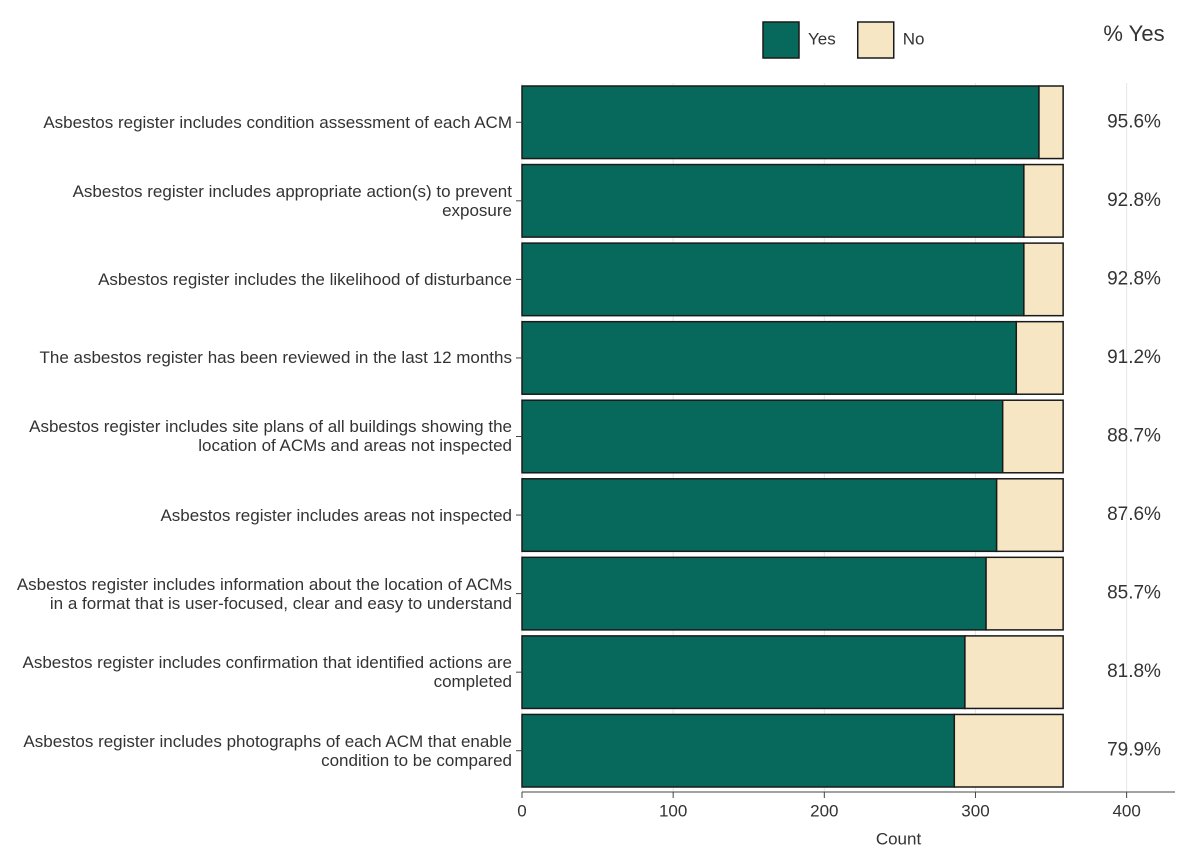  What do you see at coordinates (975, 810) in the screenshot?
I see `x-tick-label: 300` at bounding box center [975, 810].